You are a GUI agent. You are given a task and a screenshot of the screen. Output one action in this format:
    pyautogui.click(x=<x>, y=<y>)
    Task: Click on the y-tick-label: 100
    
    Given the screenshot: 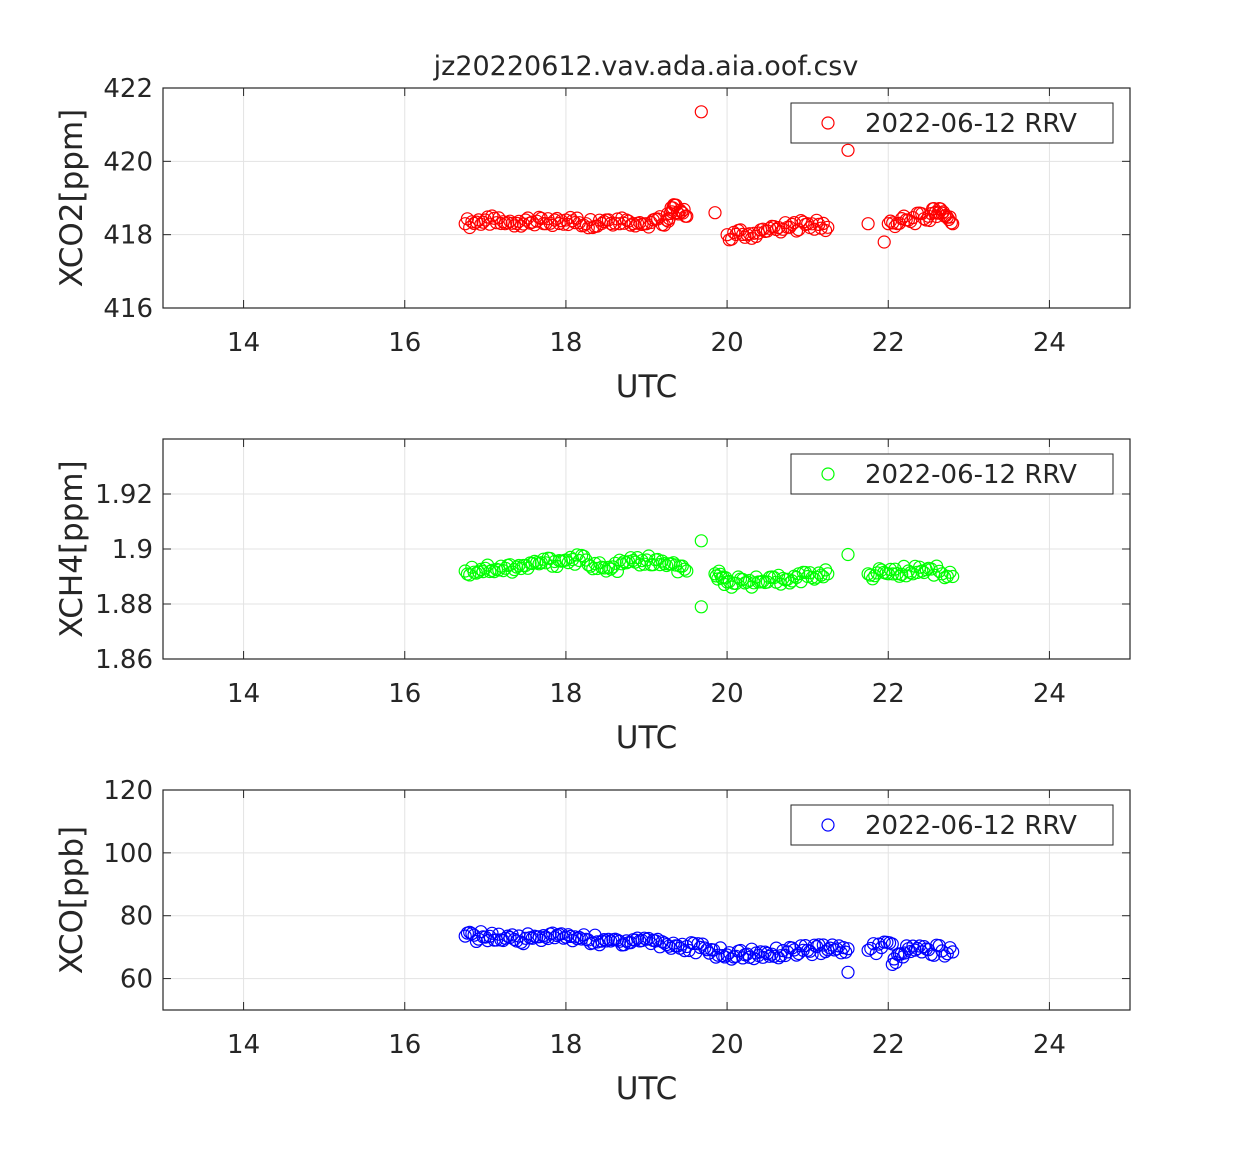 What is the action you would take?
    pyautogui.click(x=128, y=854)
    